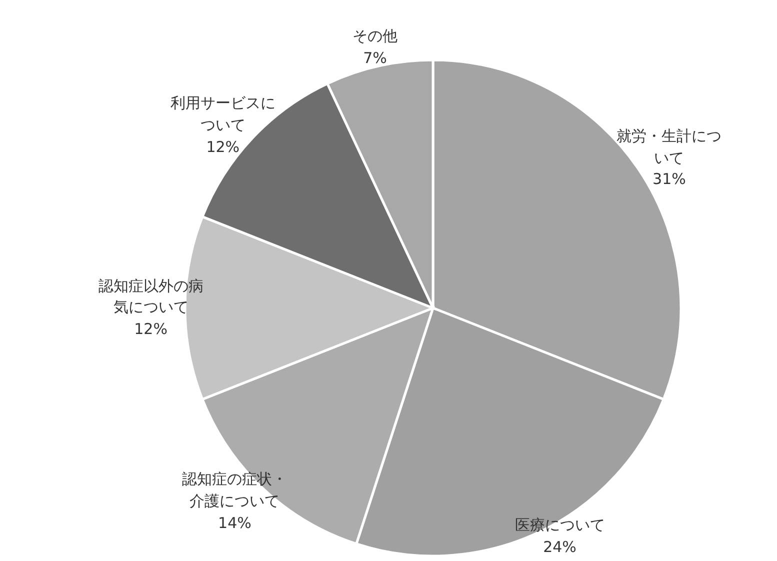 The image size is (777, 561). I want to click on data-label: 24%, so click(560, 547).